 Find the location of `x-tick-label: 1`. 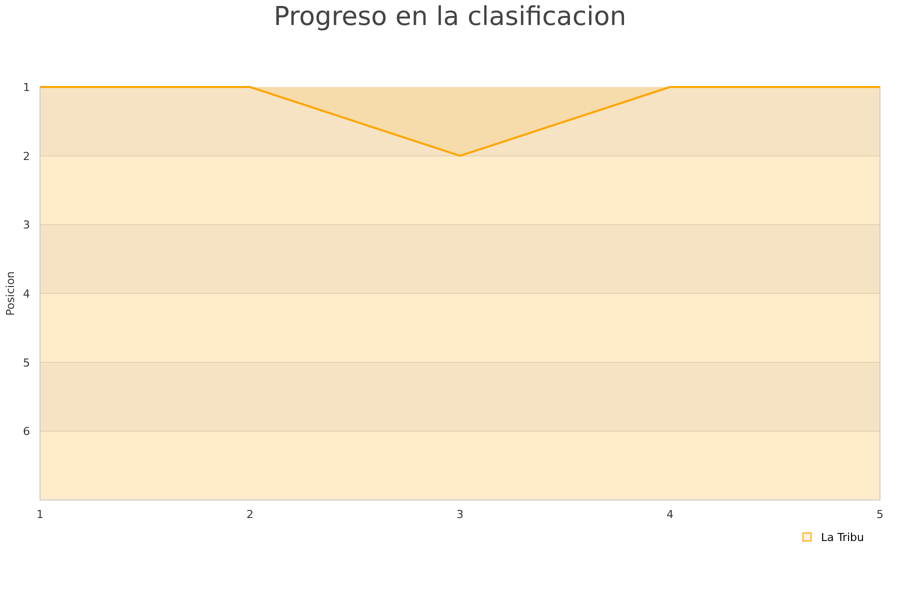

x-tick-label: 1 is located at coordinates (40, 514).